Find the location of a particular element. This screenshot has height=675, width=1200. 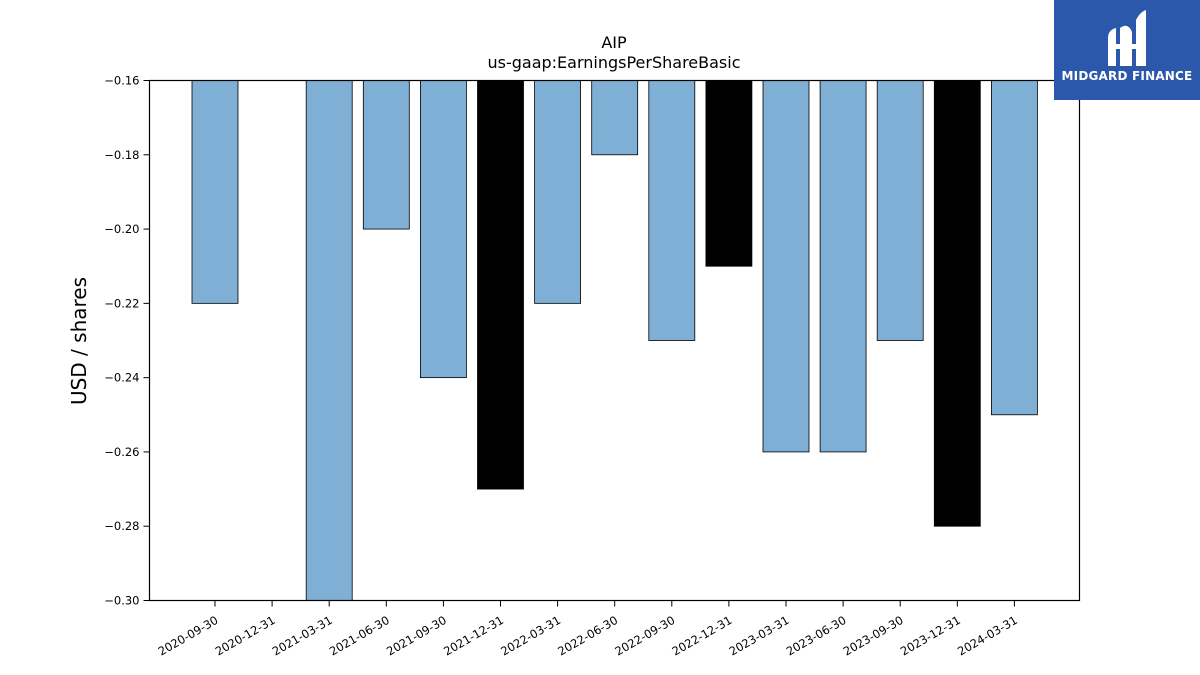

x-tick-label: 2021-03-31 is located at coordinates (302, 636).